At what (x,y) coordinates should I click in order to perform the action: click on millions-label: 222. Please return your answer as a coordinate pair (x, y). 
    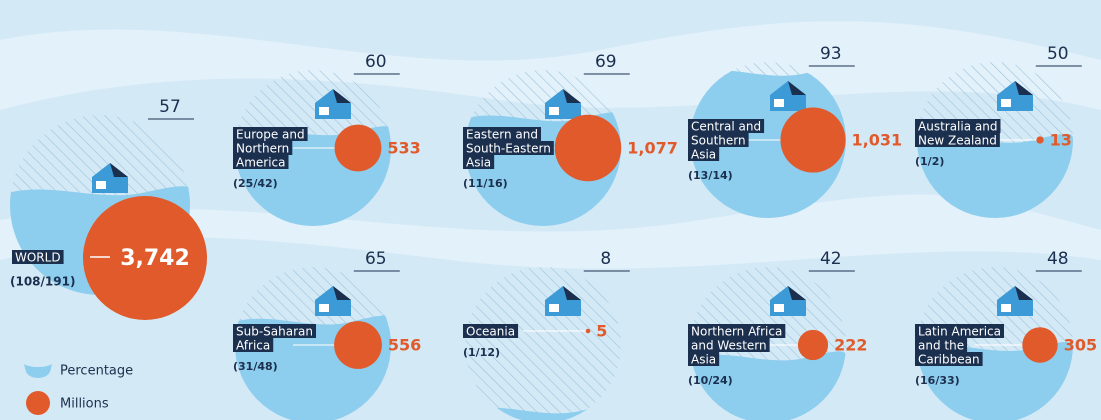
    Looking at the image, I should click on (850, 345).